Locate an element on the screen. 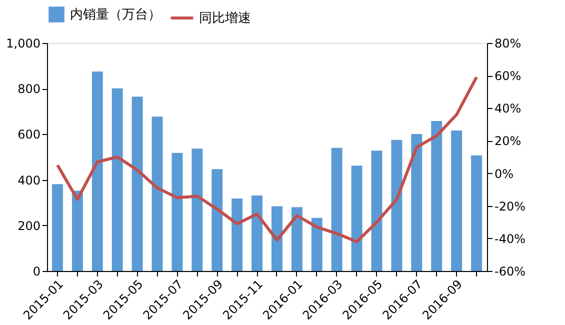 The image size is (565, 325). y-tick-label: 600 is located at coordinates (29, 135).